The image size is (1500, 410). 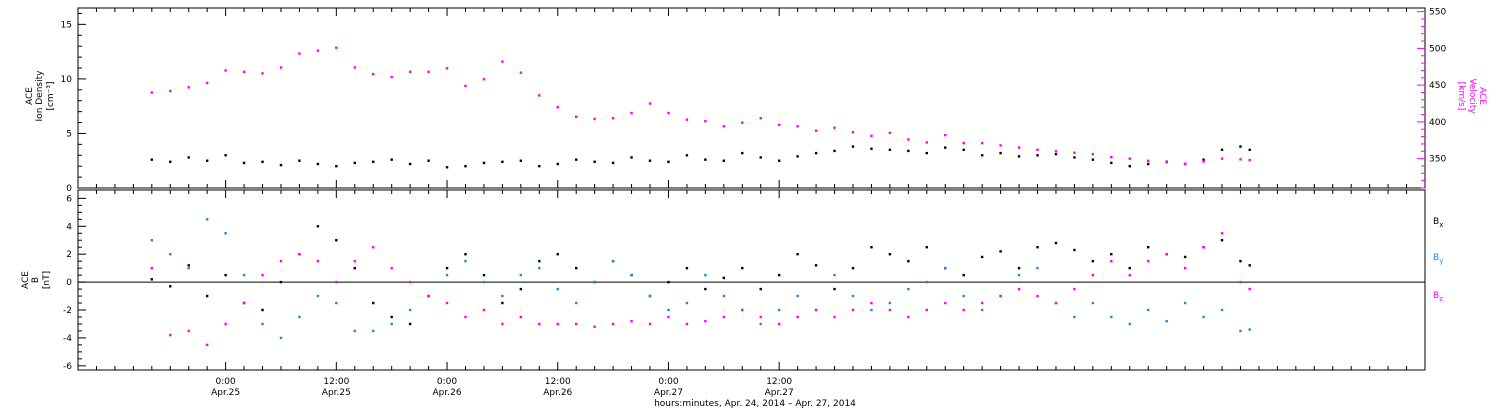 What do you see at coordinates (69, 255) in the screenshot?
I see `b-field-tick-label: 2` at bounding box center [69, 255].